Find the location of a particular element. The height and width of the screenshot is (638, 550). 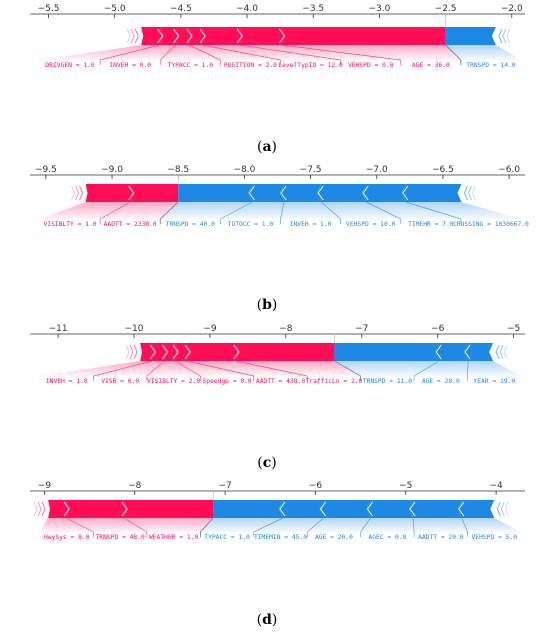

feature-label: TrafficLn = 2.0 is located at coordinates (334, 381).